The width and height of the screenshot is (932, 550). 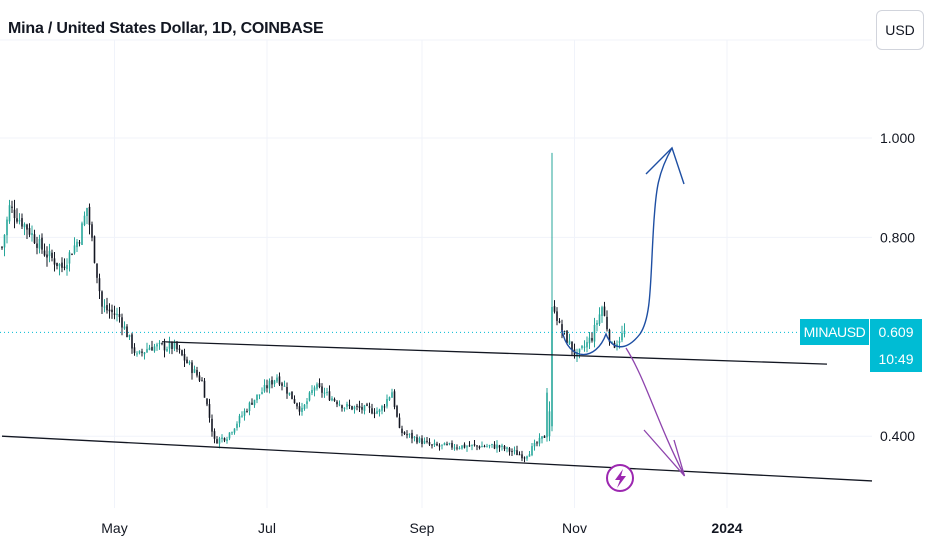 I want to click on drawing-down-path, so click(x=655, y=412).